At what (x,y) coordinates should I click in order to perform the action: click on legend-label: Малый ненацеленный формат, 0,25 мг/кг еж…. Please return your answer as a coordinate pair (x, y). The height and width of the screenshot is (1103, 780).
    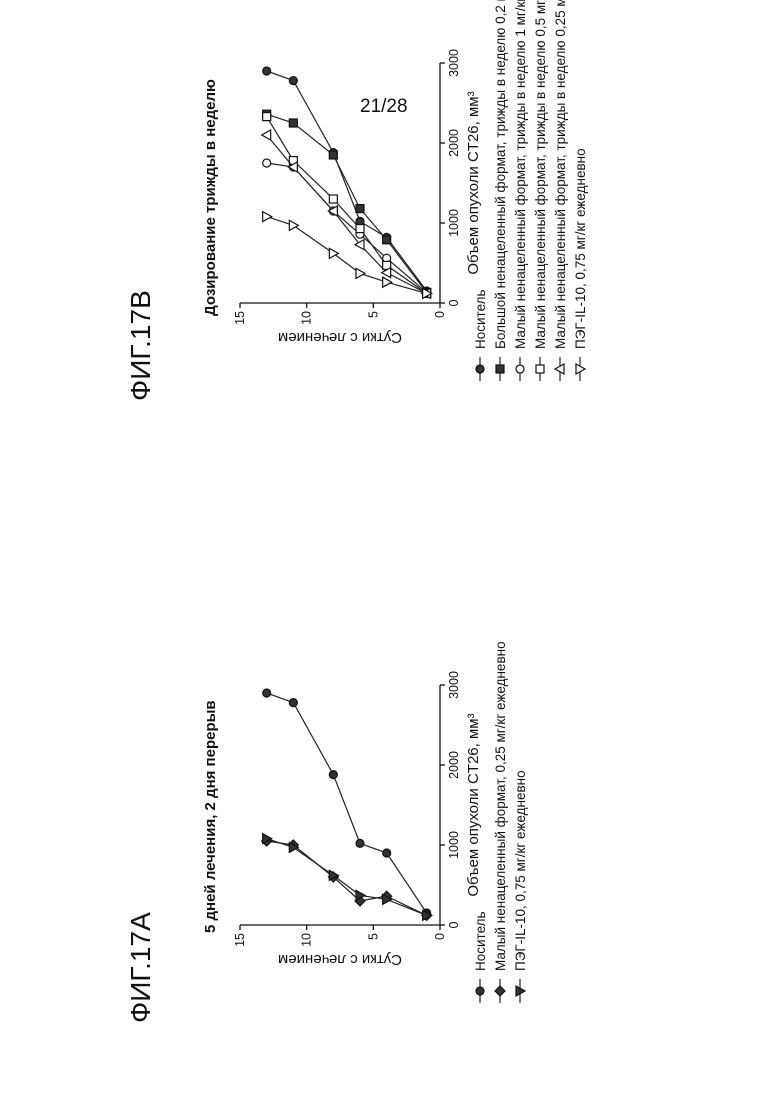
    Looking at the image, I should click on (500, 806).